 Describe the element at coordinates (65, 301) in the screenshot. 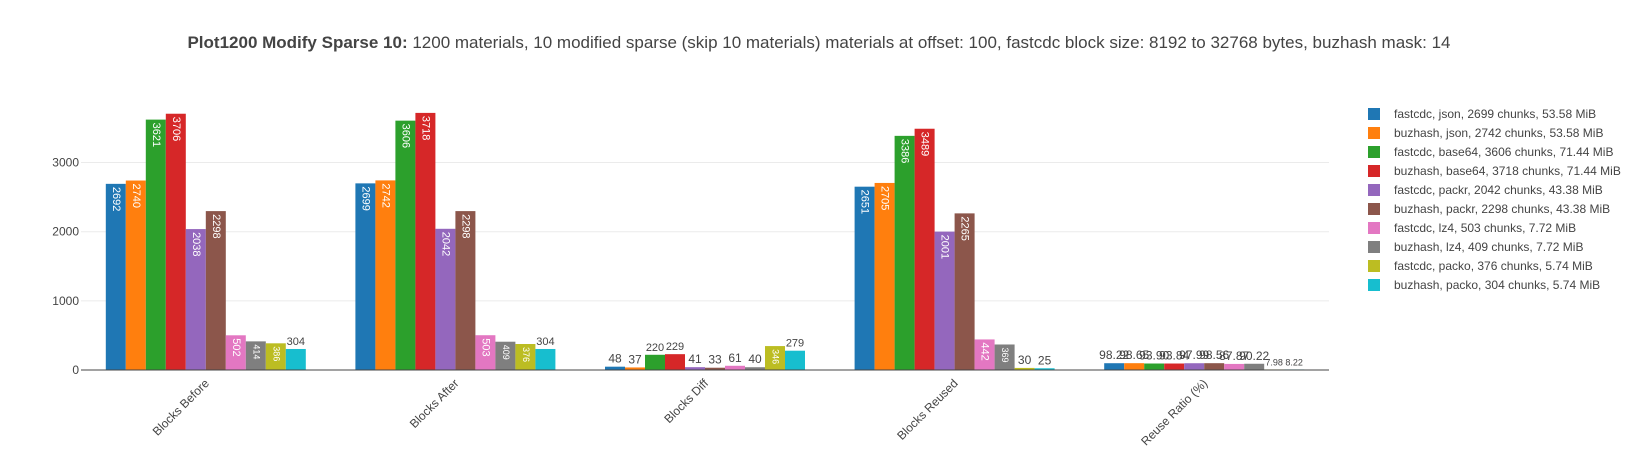

I see `y-tick-label: 1000` at that location.